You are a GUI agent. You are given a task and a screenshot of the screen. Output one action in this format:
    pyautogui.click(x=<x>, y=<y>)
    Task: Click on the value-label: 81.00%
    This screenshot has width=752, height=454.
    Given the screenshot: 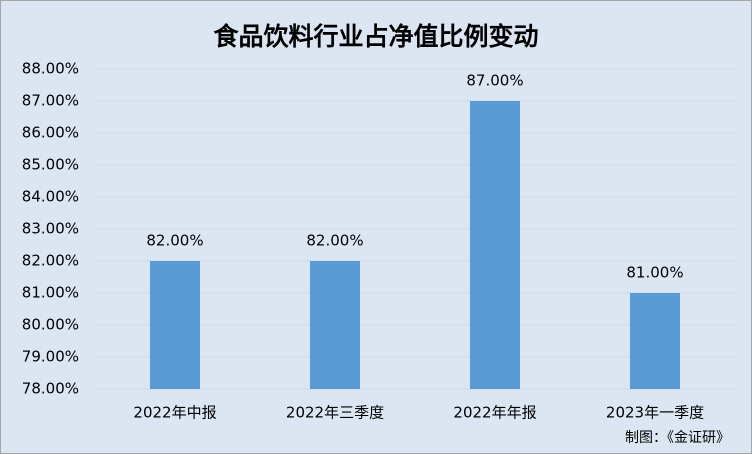 What is the action you would take?
    pyautogui.click(x=654, y=273)
    